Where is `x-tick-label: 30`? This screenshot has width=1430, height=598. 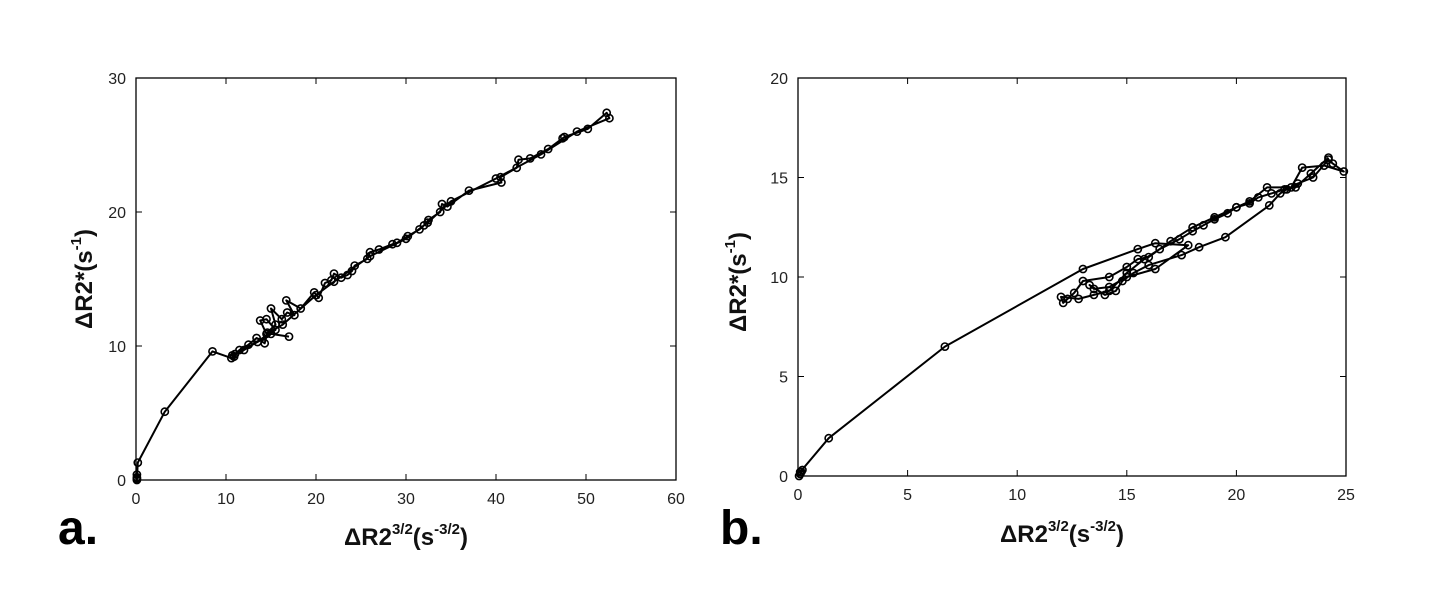
x-tick-label: 30 is located at coordinates (406, 499).